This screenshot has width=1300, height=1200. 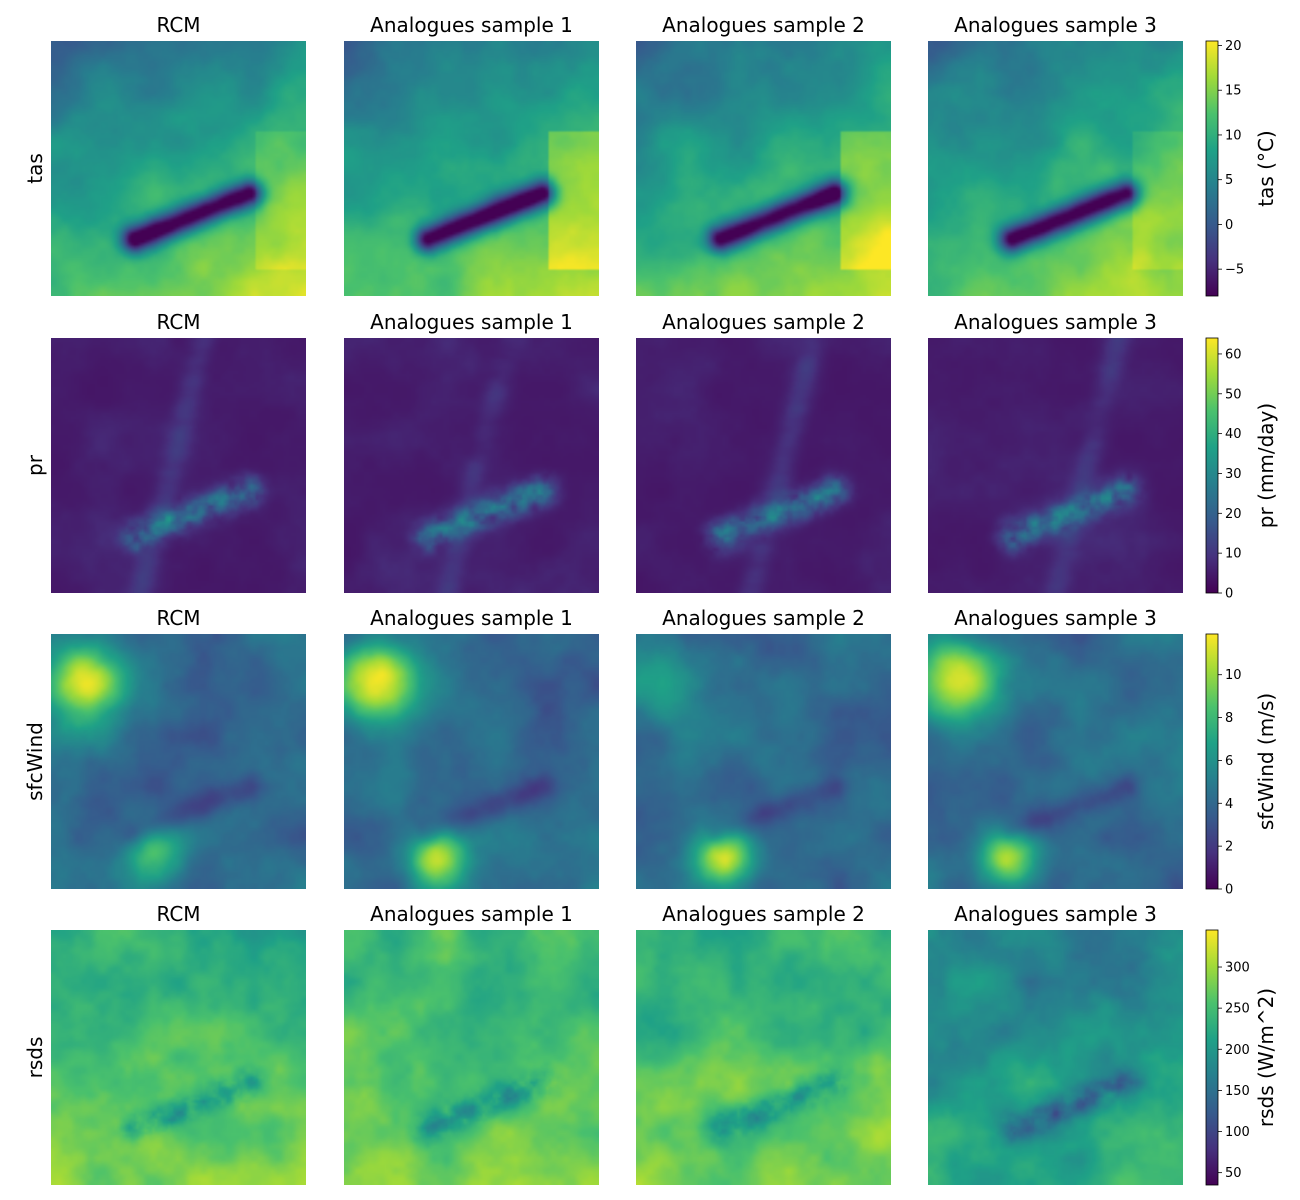 I want to click on colorbar-label-rsds: rsds (W/m^2), so click(x=1266, y=1057).